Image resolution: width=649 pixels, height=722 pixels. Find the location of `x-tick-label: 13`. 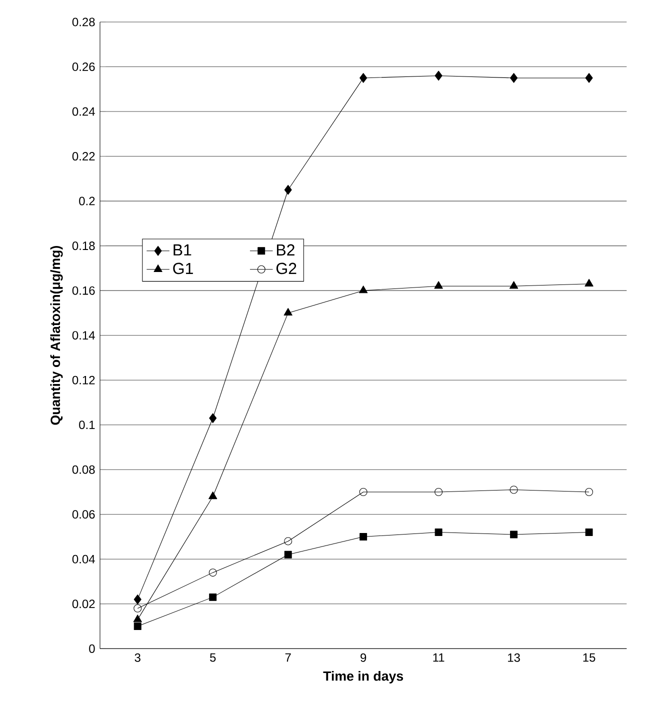

x-tick-label: 13 is located at coordinates (514, 657).